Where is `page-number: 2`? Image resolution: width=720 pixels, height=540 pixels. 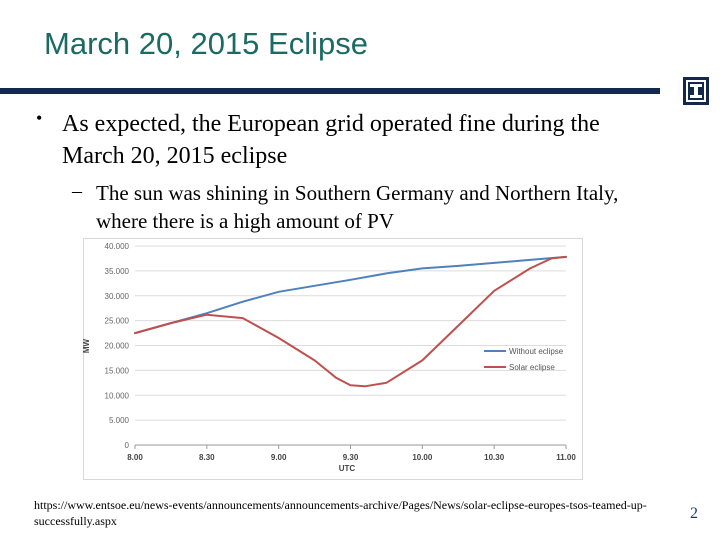 page-number: 2 is located at coordinates (694, 513).